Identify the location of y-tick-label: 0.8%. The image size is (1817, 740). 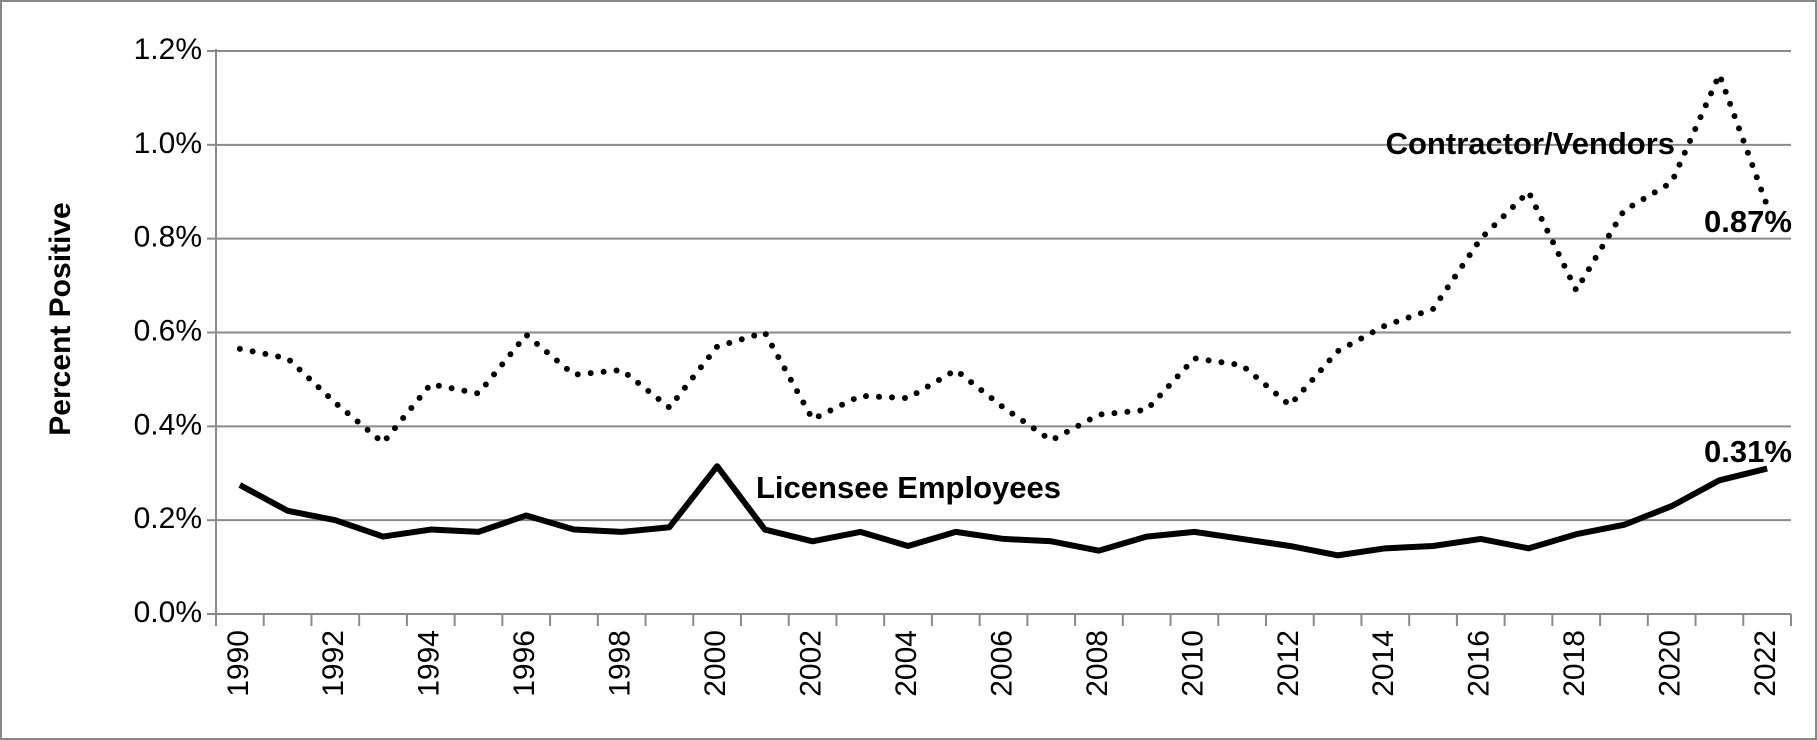
(168, 237).